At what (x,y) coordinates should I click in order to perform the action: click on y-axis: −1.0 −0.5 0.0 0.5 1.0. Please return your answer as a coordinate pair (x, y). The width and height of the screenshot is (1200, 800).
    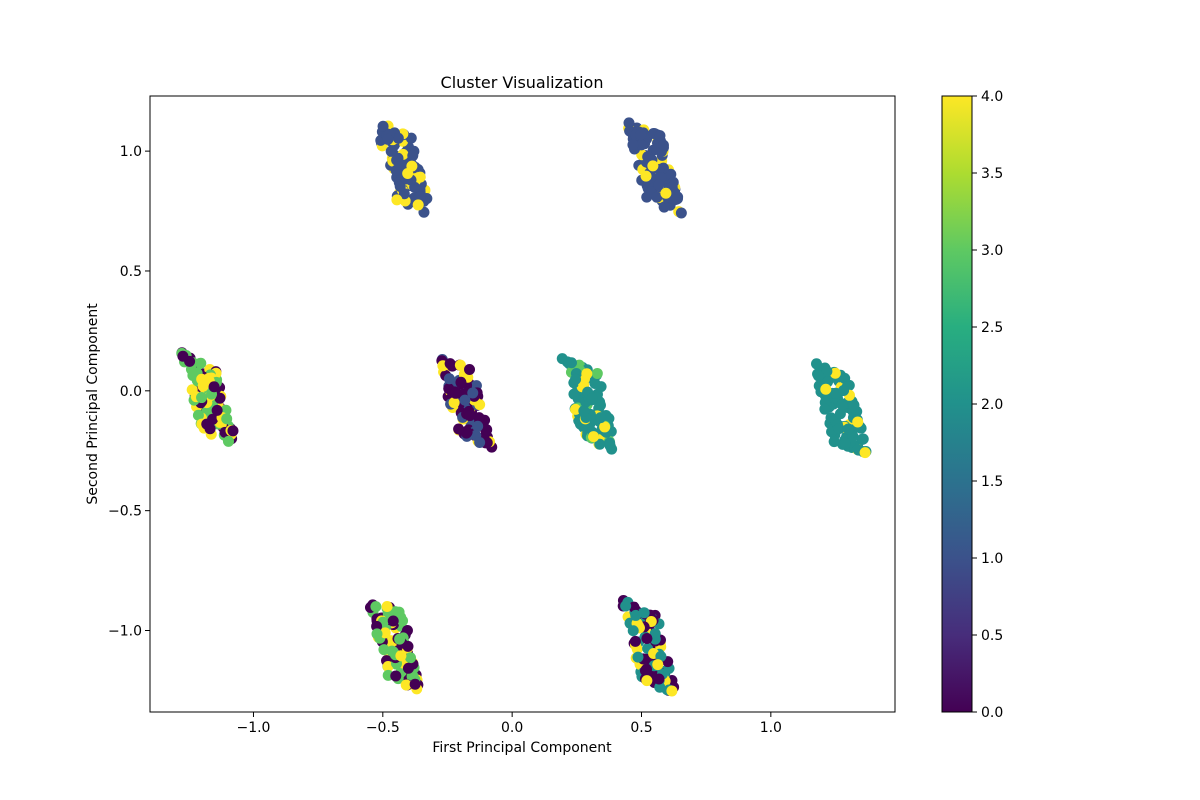
    Looking at the image, I should click on (129, 392).